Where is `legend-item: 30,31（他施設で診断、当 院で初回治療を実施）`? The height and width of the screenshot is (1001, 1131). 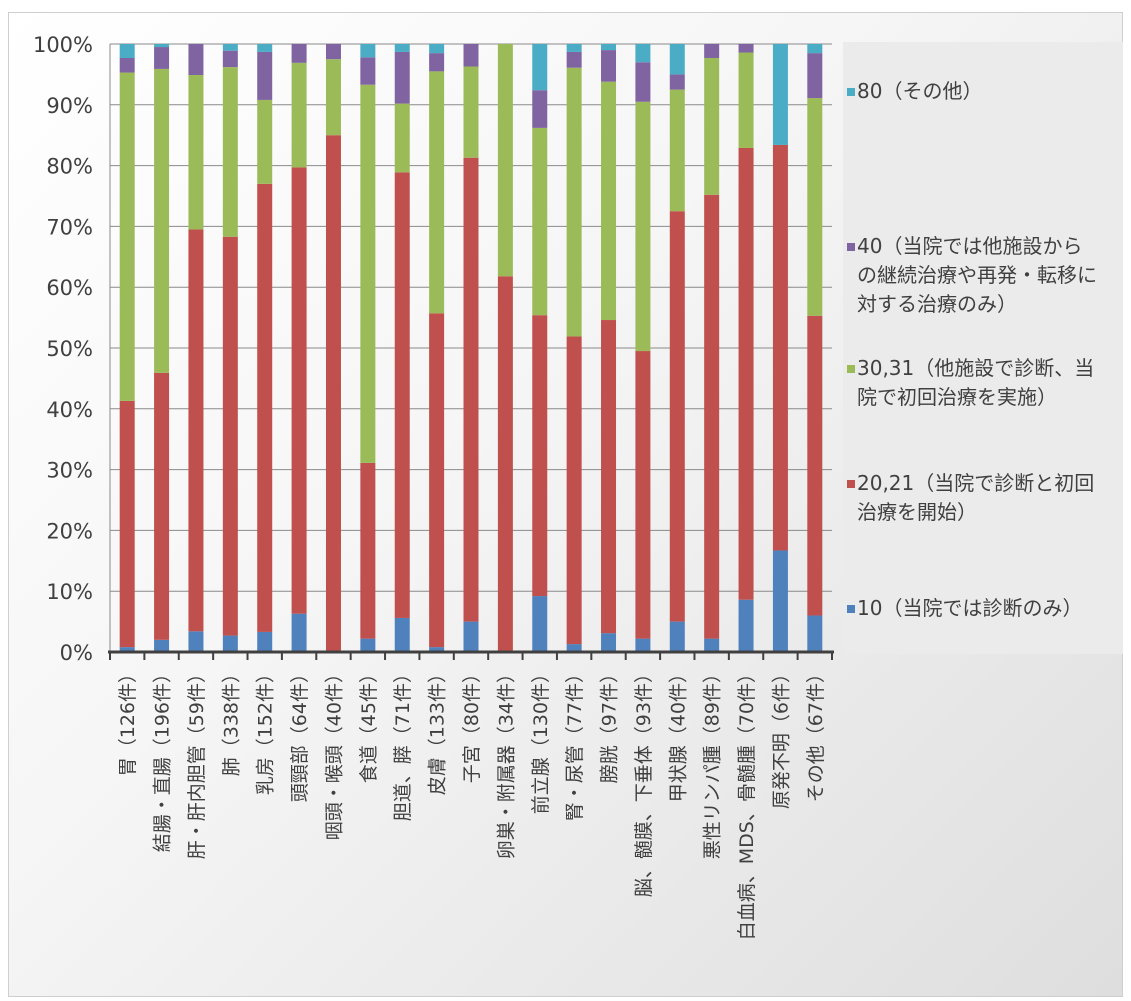 legend-item: 30,31（他施設で診断、当 院で初回治療を実施） is located at coordinates (978, 383).